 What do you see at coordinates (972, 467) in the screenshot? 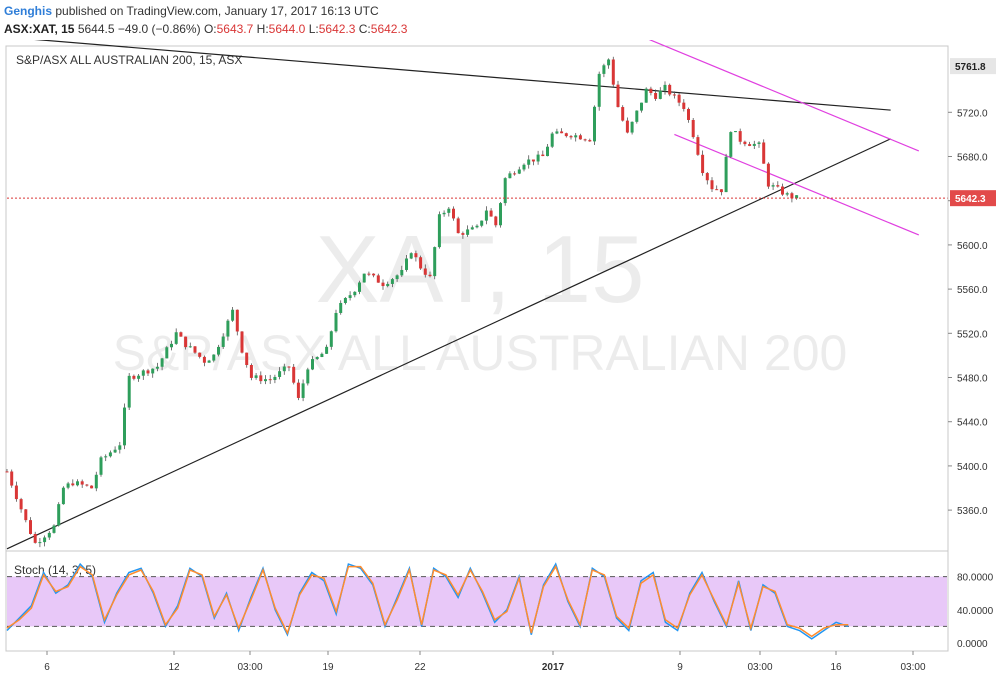
I see `price-tick-label: 5400.0` at bounding box center [972, 467].